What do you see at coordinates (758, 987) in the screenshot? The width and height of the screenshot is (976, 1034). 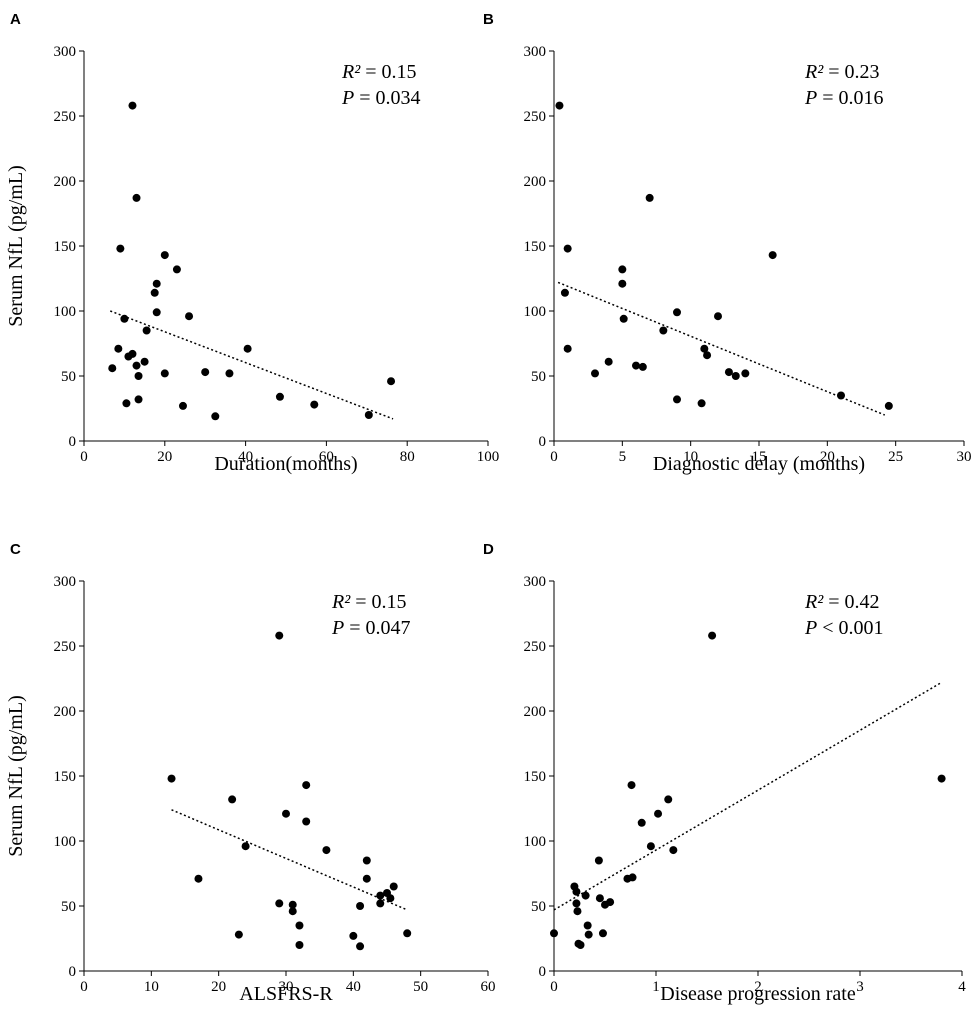 I see `x-tick-label: 2` at bounding box center [758, 987].